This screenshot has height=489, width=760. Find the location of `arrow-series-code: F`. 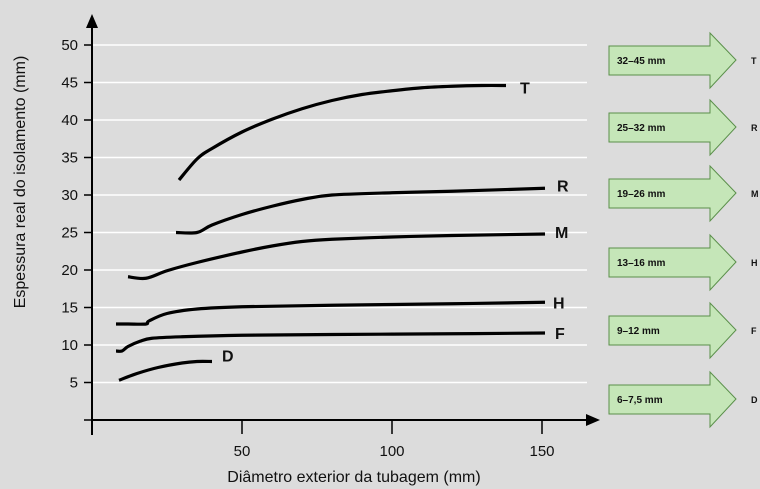

arrow-series-code: F is located at coordinates (754, 331).